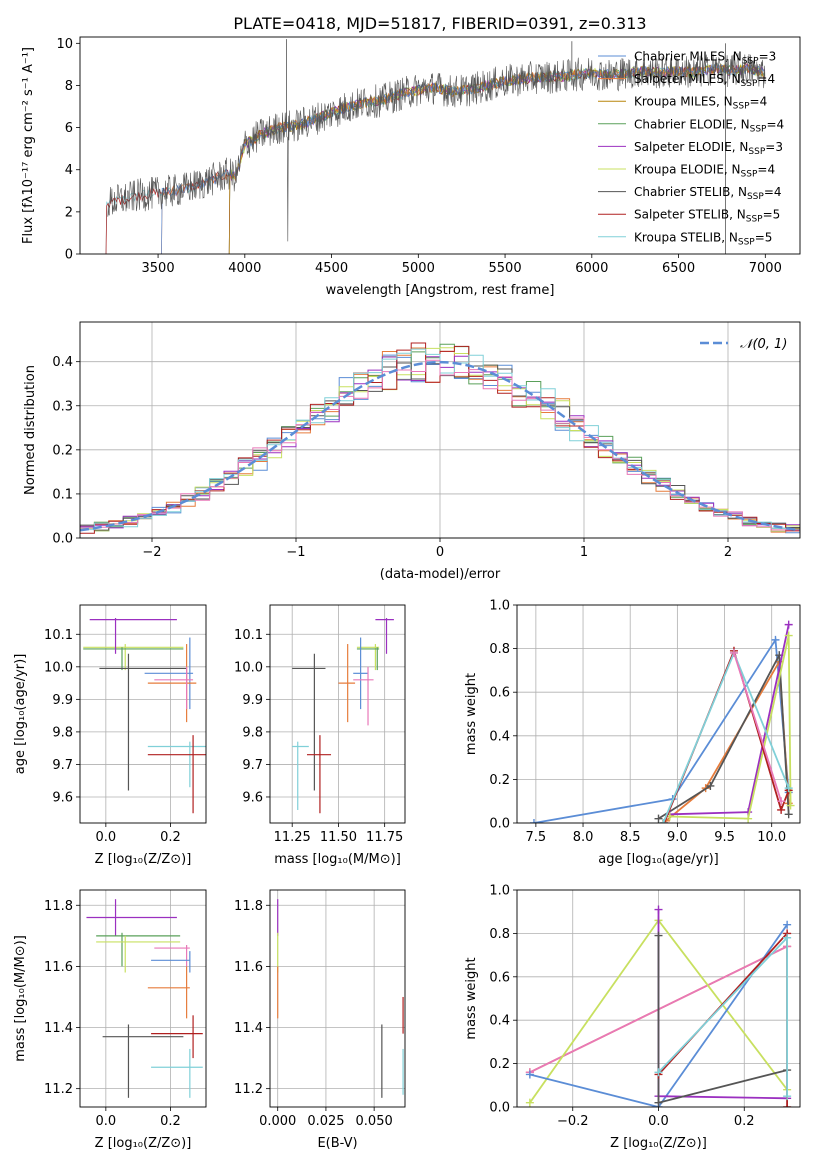 This screenshot has width=819, height=1170. What do you see at coordinates (252, 765) in the screenshot?
I see `y-tick-label: 9.7` at bounding box center [252, 765].